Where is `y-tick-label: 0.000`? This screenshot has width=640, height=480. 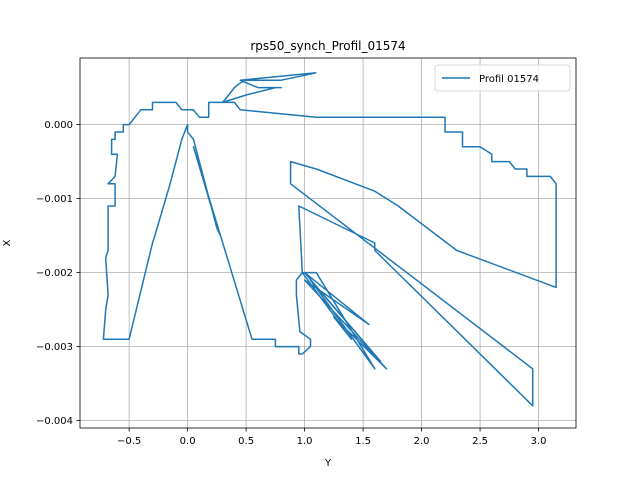
y-tick-label: 0.000 is located at coordinates (58, 125).